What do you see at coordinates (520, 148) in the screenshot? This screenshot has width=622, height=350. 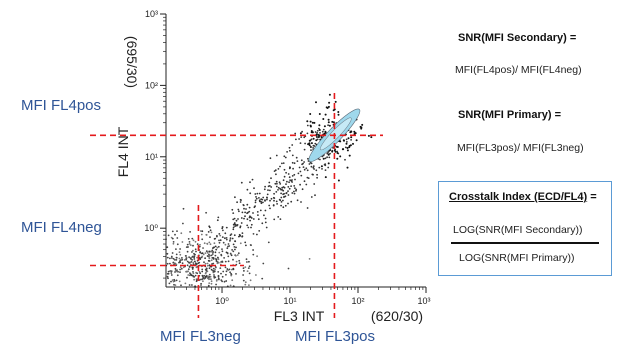 I see `snr-primary-formula: MFI(FL3pos)/ MFI(FL3neg)` at bounding box center [520, 148].